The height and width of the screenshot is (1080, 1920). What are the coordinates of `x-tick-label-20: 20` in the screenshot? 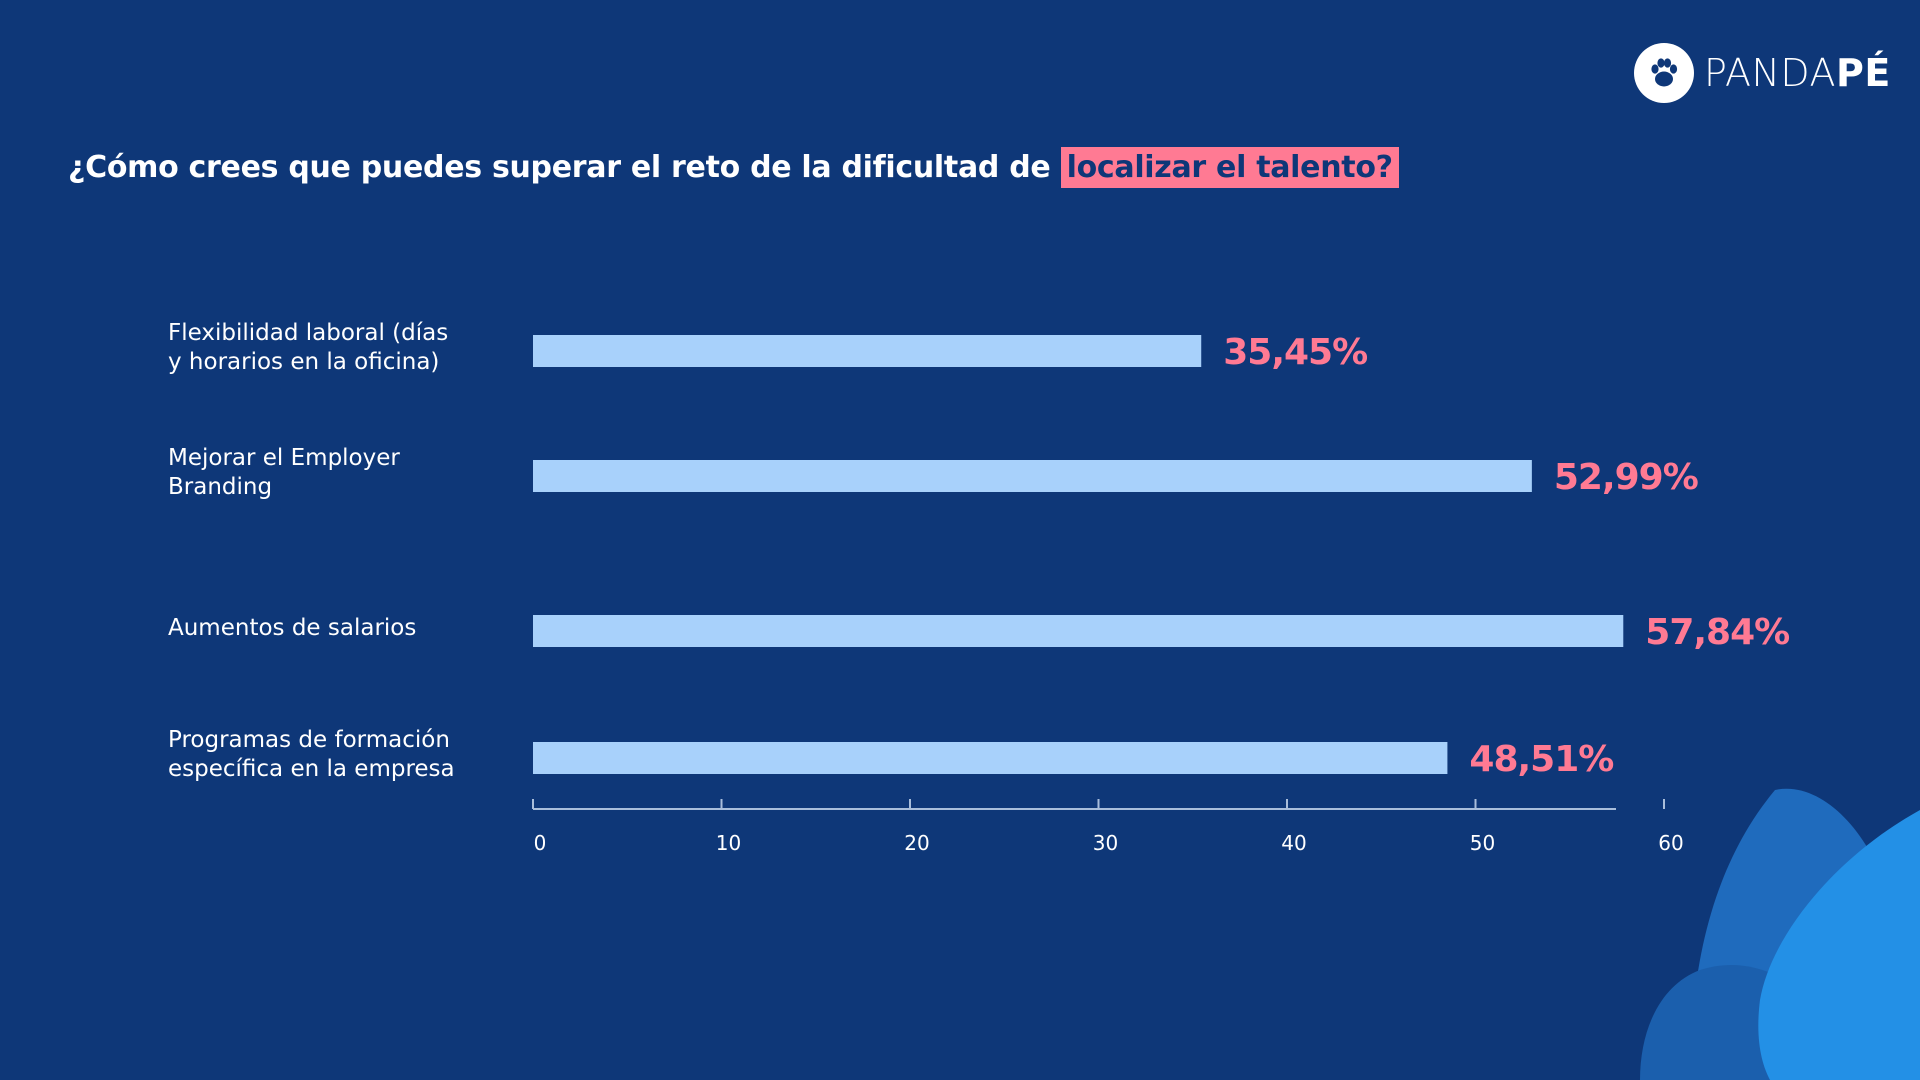 It's located at (916, 843).